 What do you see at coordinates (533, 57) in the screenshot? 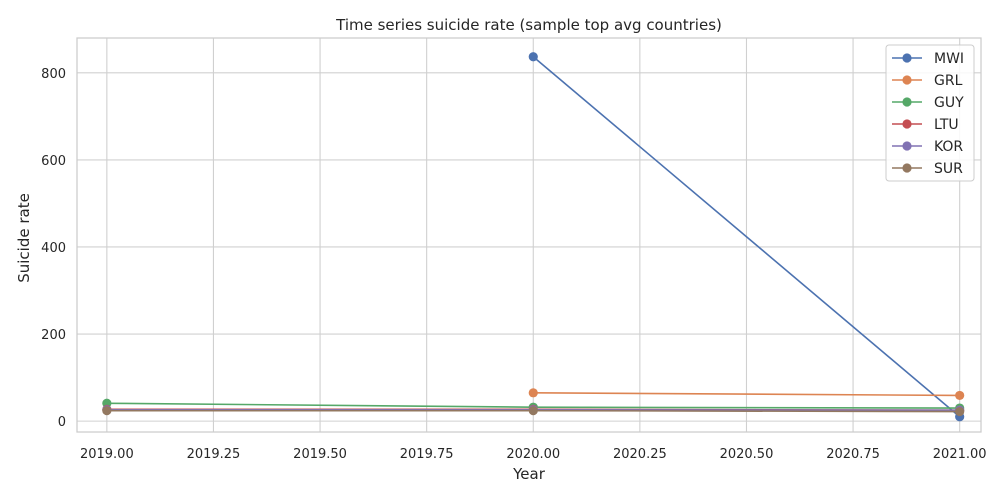
I see `data-point-mwi` at bounding box center [533, 57].